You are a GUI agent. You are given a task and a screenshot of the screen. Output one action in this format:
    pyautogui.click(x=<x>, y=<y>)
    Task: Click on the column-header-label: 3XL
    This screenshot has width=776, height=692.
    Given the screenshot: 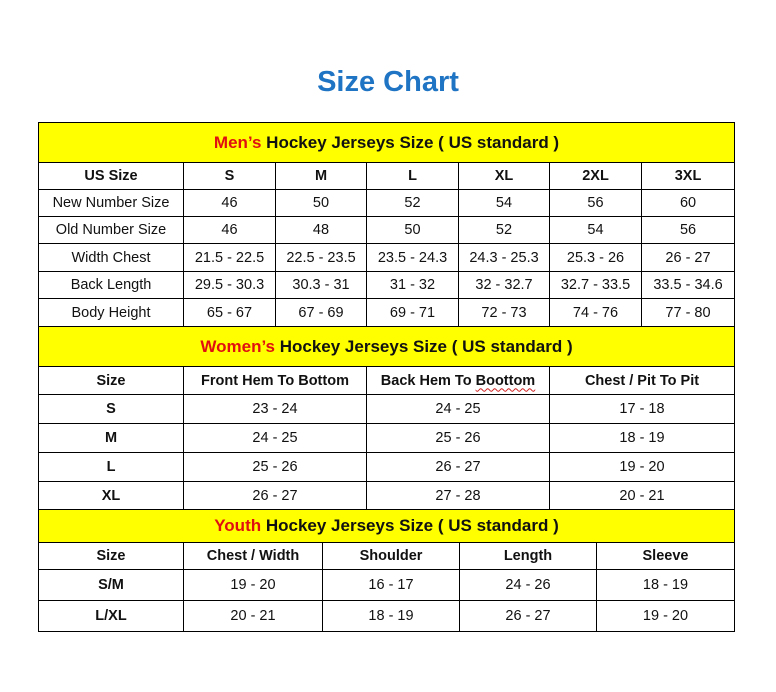 What is the action you would take?
    pyautogui.click(x=688, y=176)
    